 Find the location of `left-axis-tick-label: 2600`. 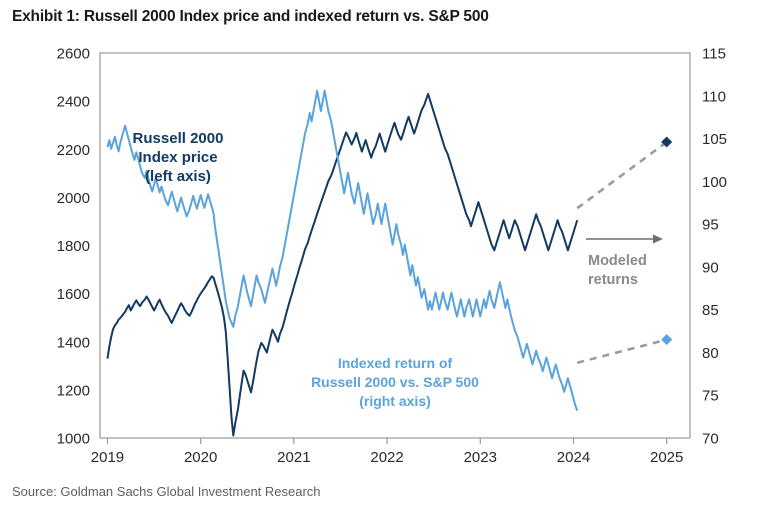

left-axis-tick-label: 2600 is located at coordinates (73, 54).